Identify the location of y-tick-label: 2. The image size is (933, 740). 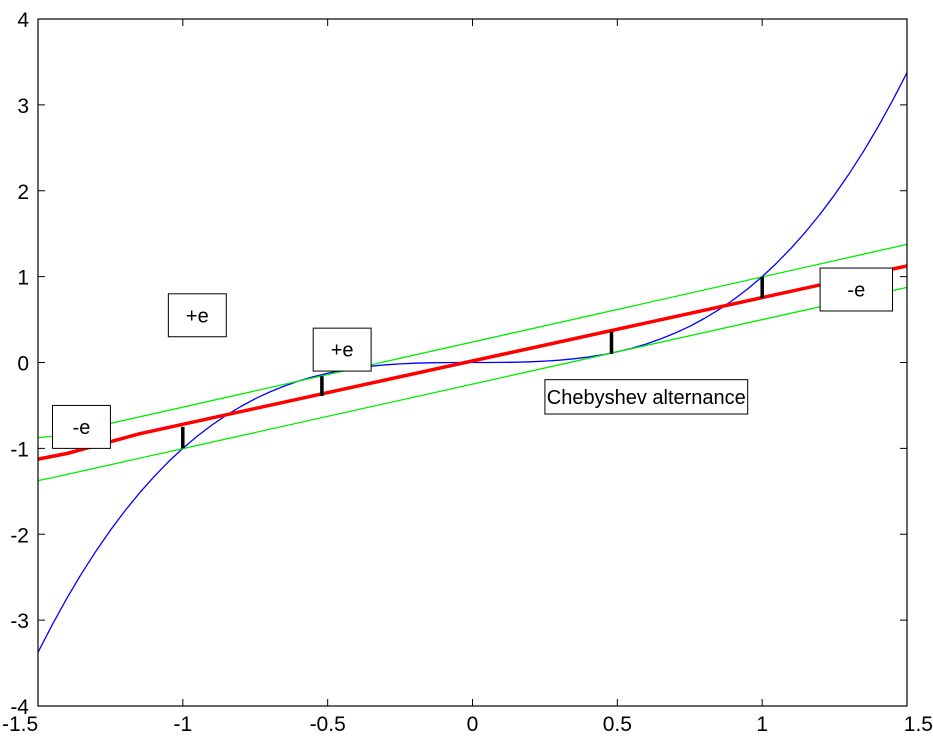
(23, 192).